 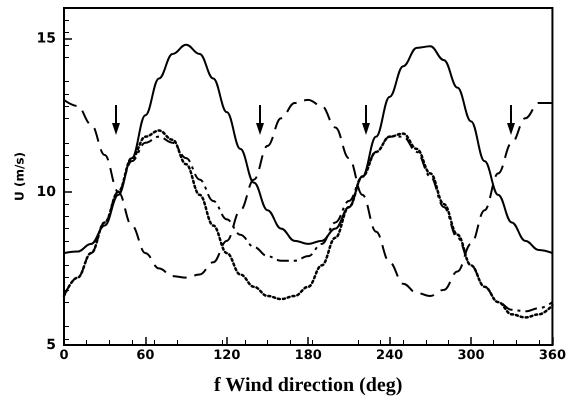 What do you see at coordinates (552, 355) in the screenshot?
I see `x-tick-label: 360` at bounding box center [552, 355].